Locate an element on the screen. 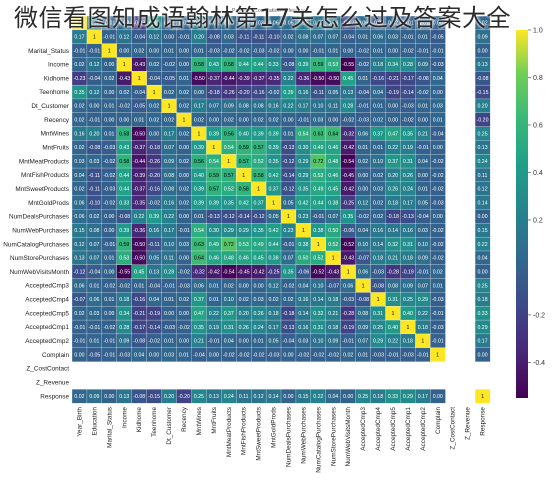 This screenshot has width=556, height=500. cell-value: -0.16 is located at coordinates (154, 190).